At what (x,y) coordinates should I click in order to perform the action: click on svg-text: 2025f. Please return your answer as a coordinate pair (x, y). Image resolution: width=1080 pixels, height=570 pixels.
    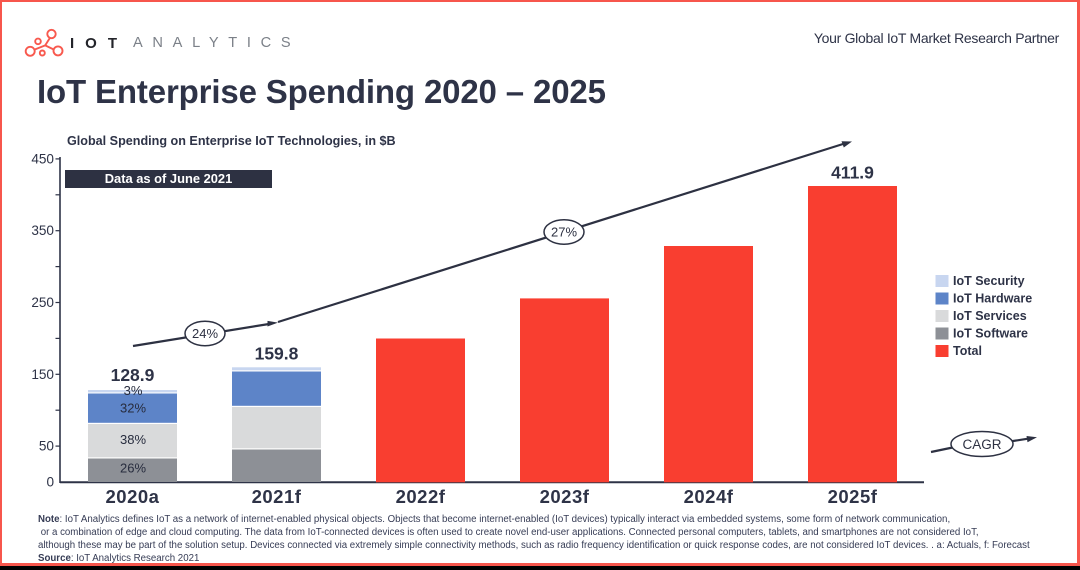
    Looking at the image, I should click on (853, 496).